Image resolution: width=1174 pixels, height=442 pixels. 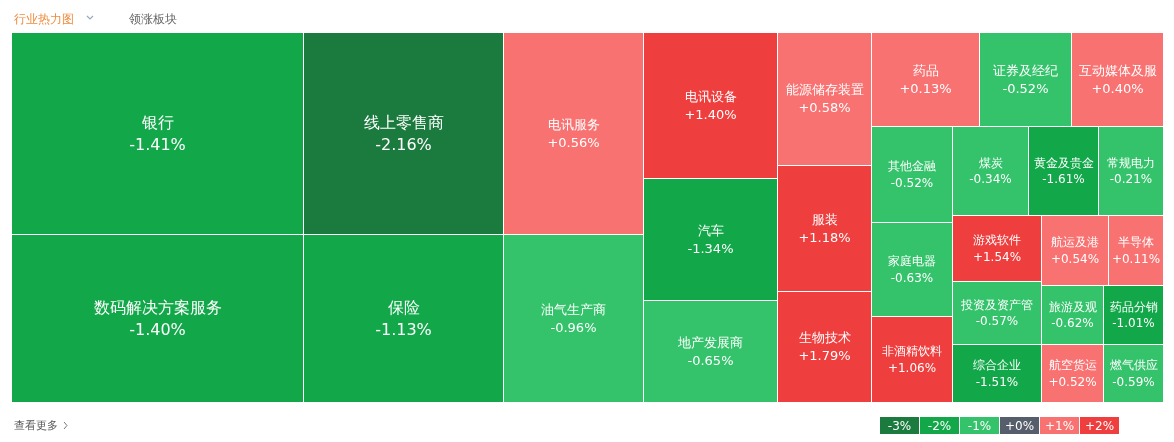 What do you see at coordinates (1117, 70) in the screenshot?
I see `category-label: 互动媒体及服` at bounding box center [1117, 70].